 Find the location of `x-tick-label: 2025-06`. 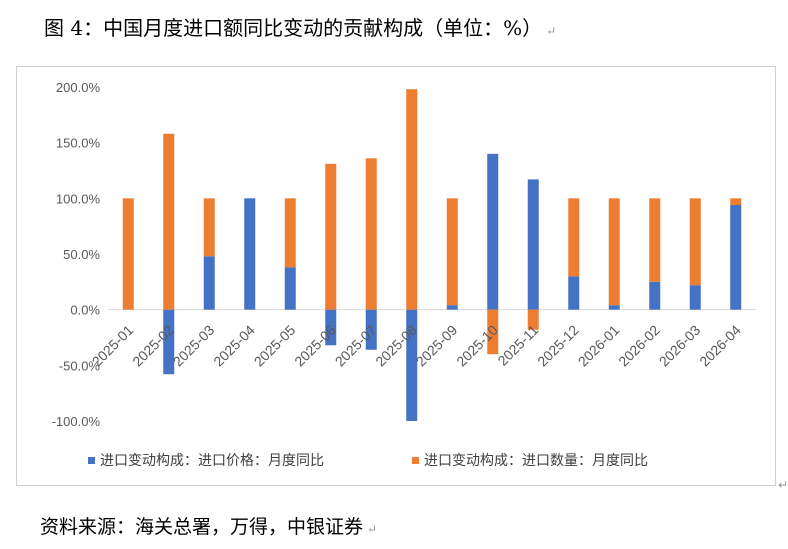

x-tick-label: 2025-06 is located at coordinates (315, 346).